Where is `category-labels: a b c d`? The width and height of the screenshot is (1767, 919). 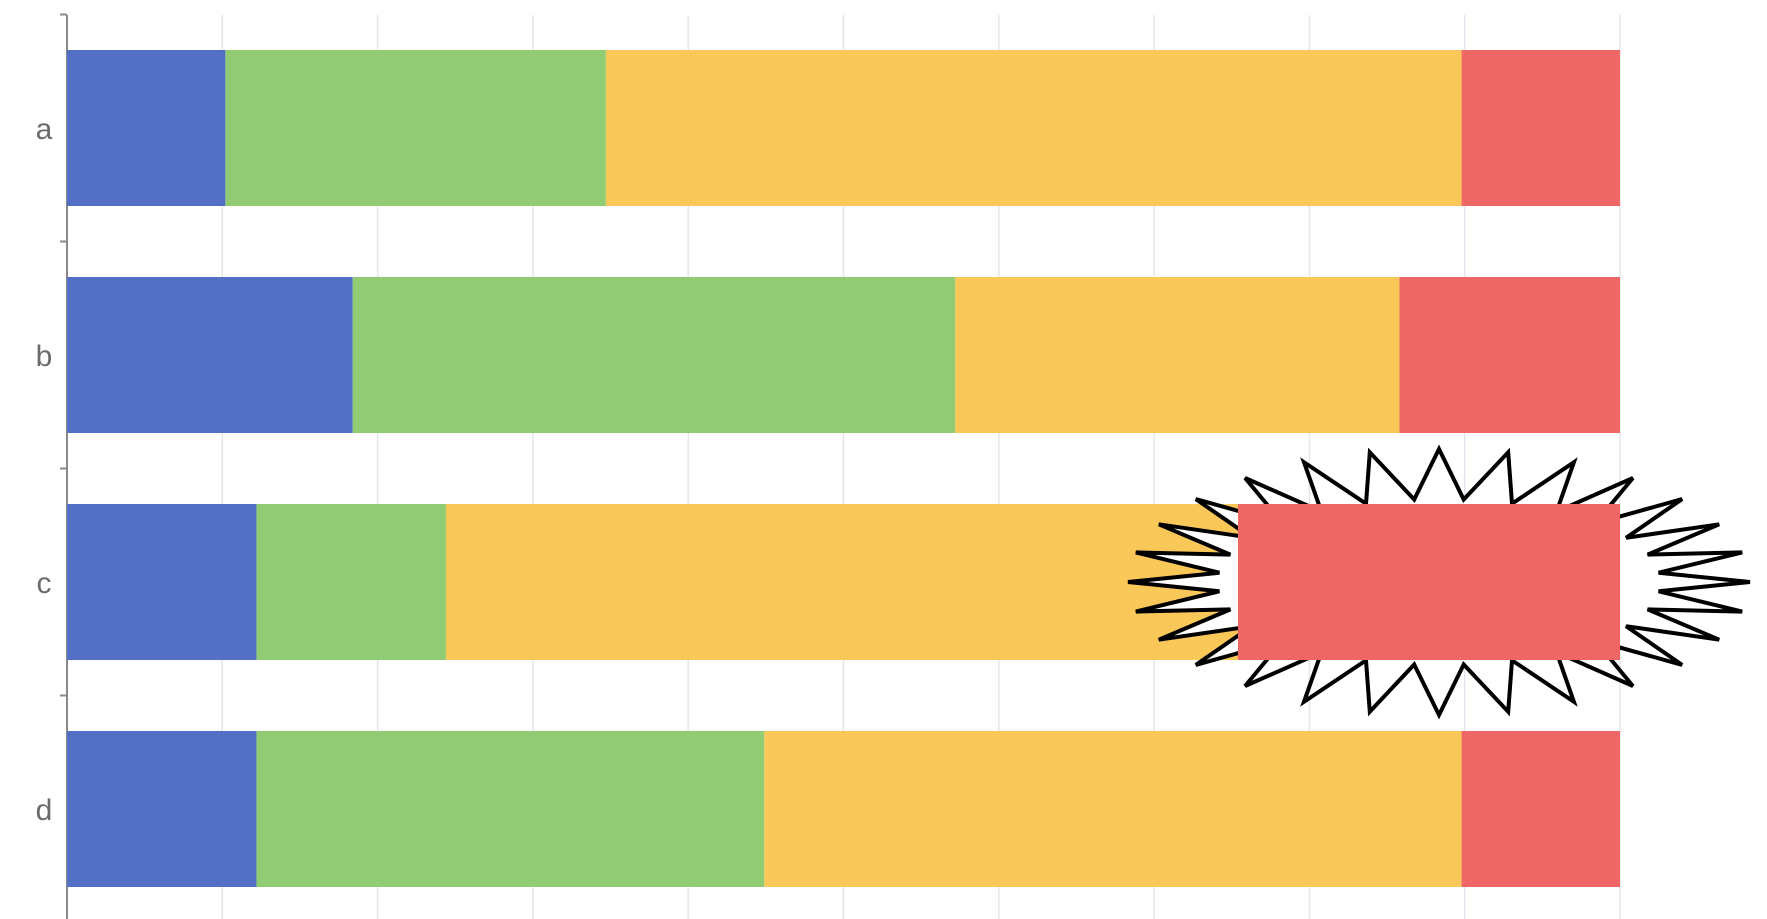 category-labels: a b c d is located at coordinates (44, 470).